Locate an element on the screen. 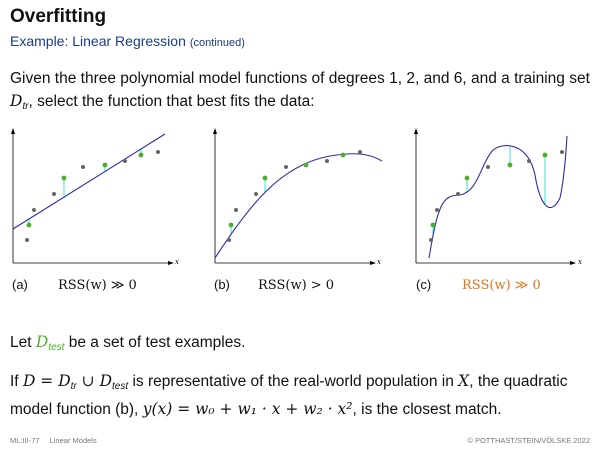 The width and height of the screenshot is (600, 450). x-axis-label-a: x is located at coordinates (177, 262).